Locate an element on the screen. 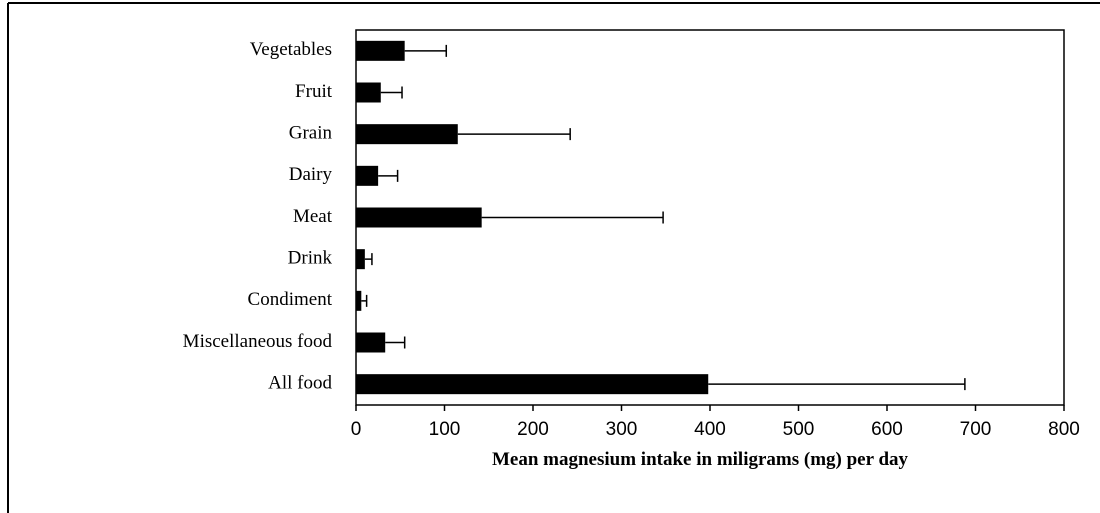  x-tick-label: 300 is located at coordinates (622, 429).